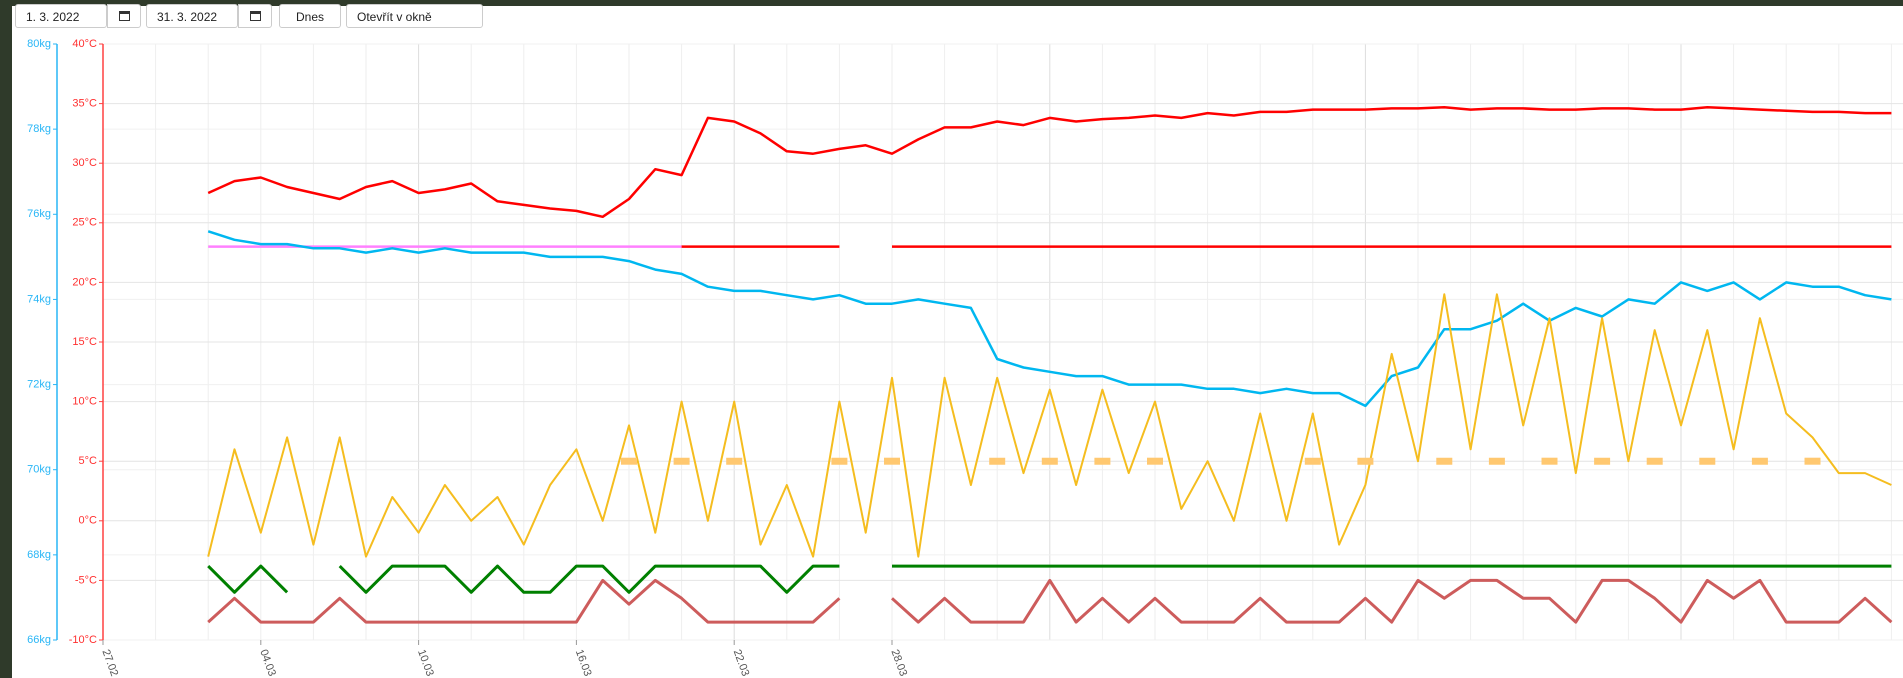 The height and width of the screenshot is (678, 1903). I want to click on y2-tick-label: 74kg, so click(39, 299).